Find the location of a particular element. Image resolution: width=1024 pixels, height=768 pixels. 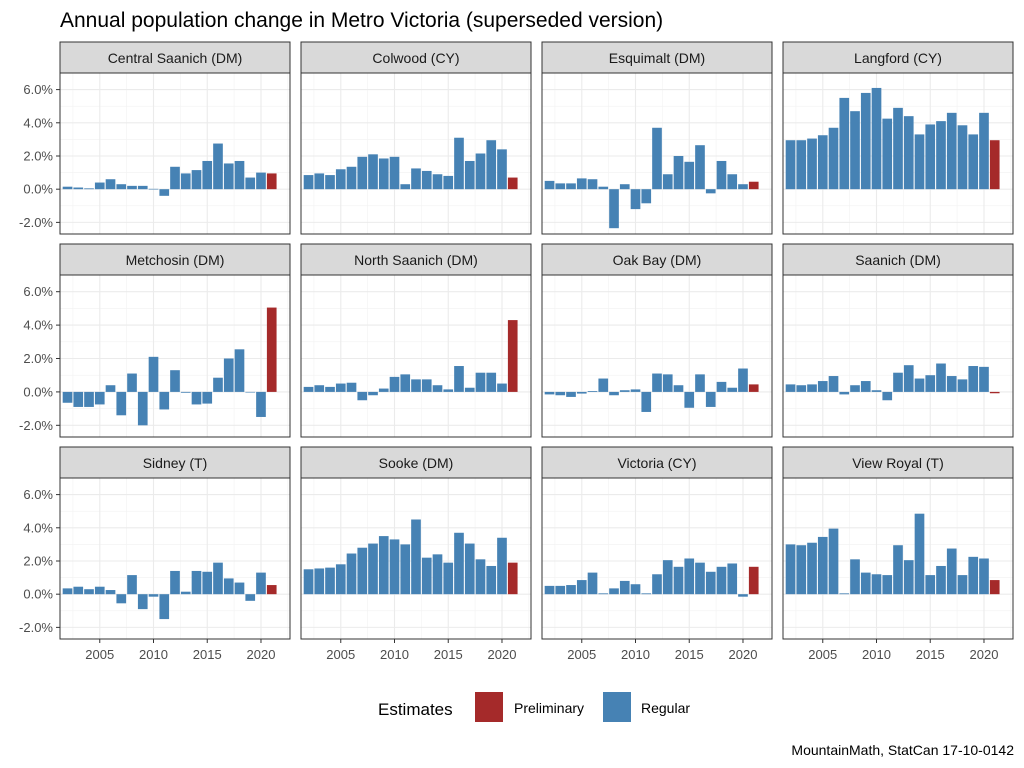

y-tick-label: 6.0% is located at coordinates (38, 291).